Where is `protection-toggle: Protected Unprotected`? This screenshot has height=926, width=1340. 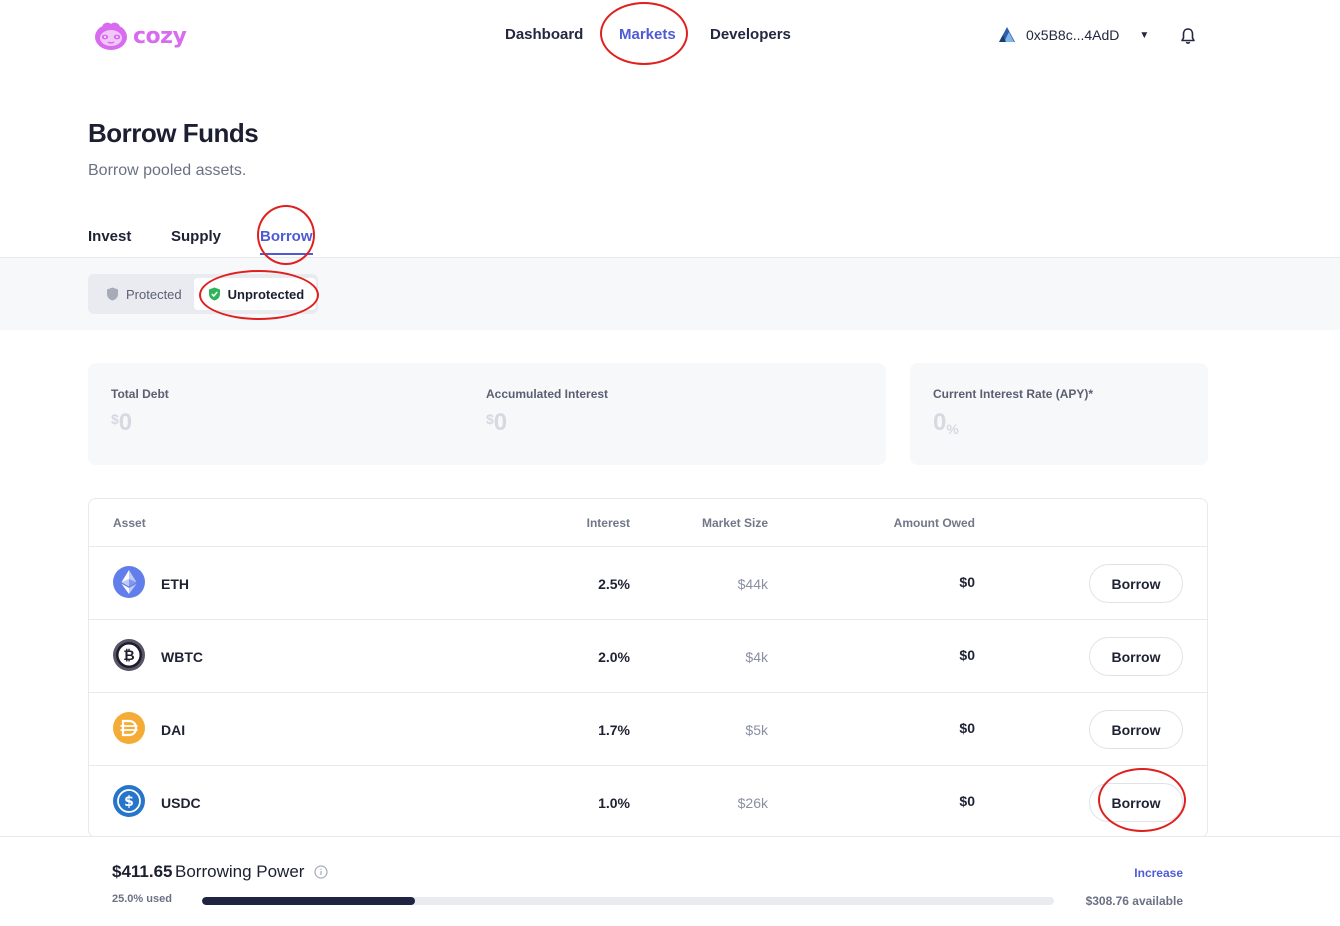
protection-toggle: Protected Unprotected is located at coordinates (203, 294).